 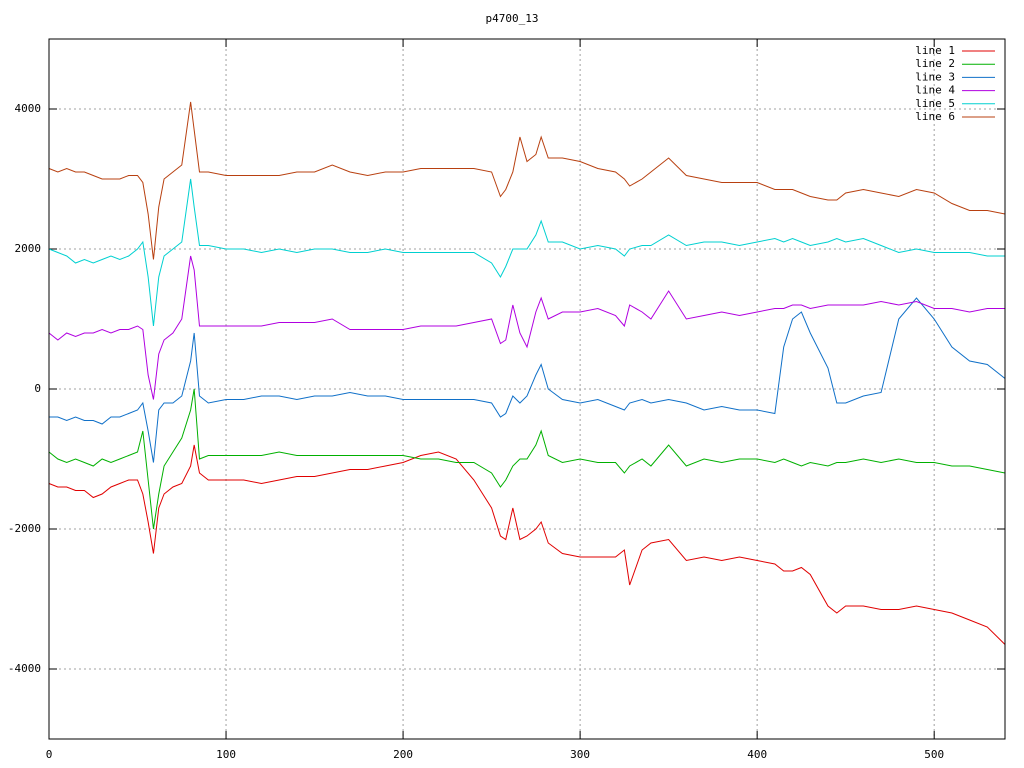 What do you see at coordinates (935, 50) in the screenshot?
I see `legend-label: line 1` at bounding box center [935, 50].